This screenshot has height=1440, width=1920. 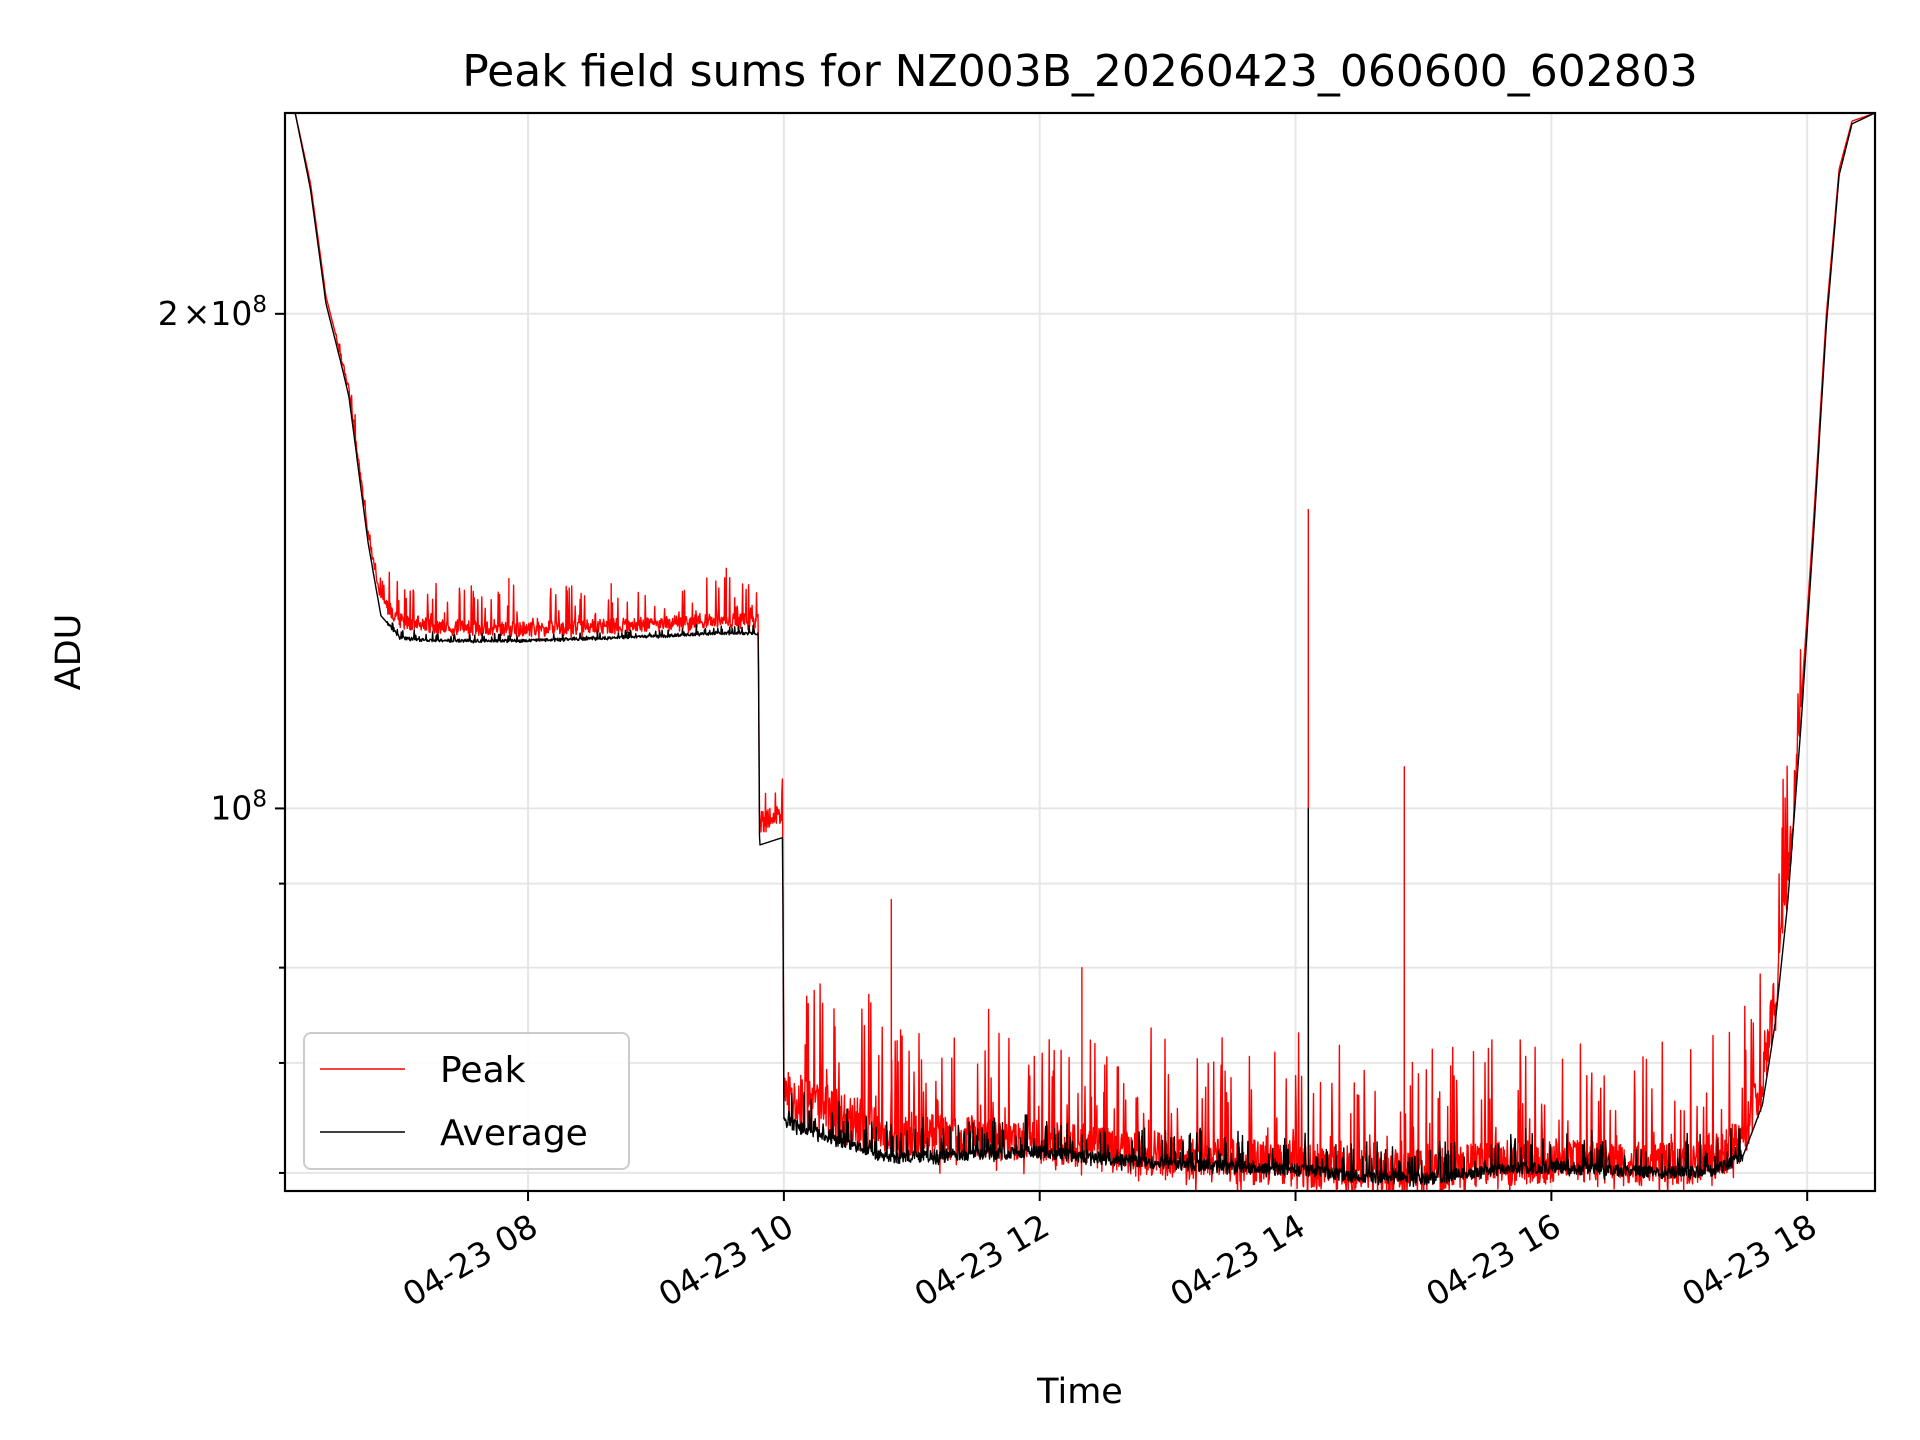 I want to click on legend-label-average: Average, so click(x=514, y=1133).